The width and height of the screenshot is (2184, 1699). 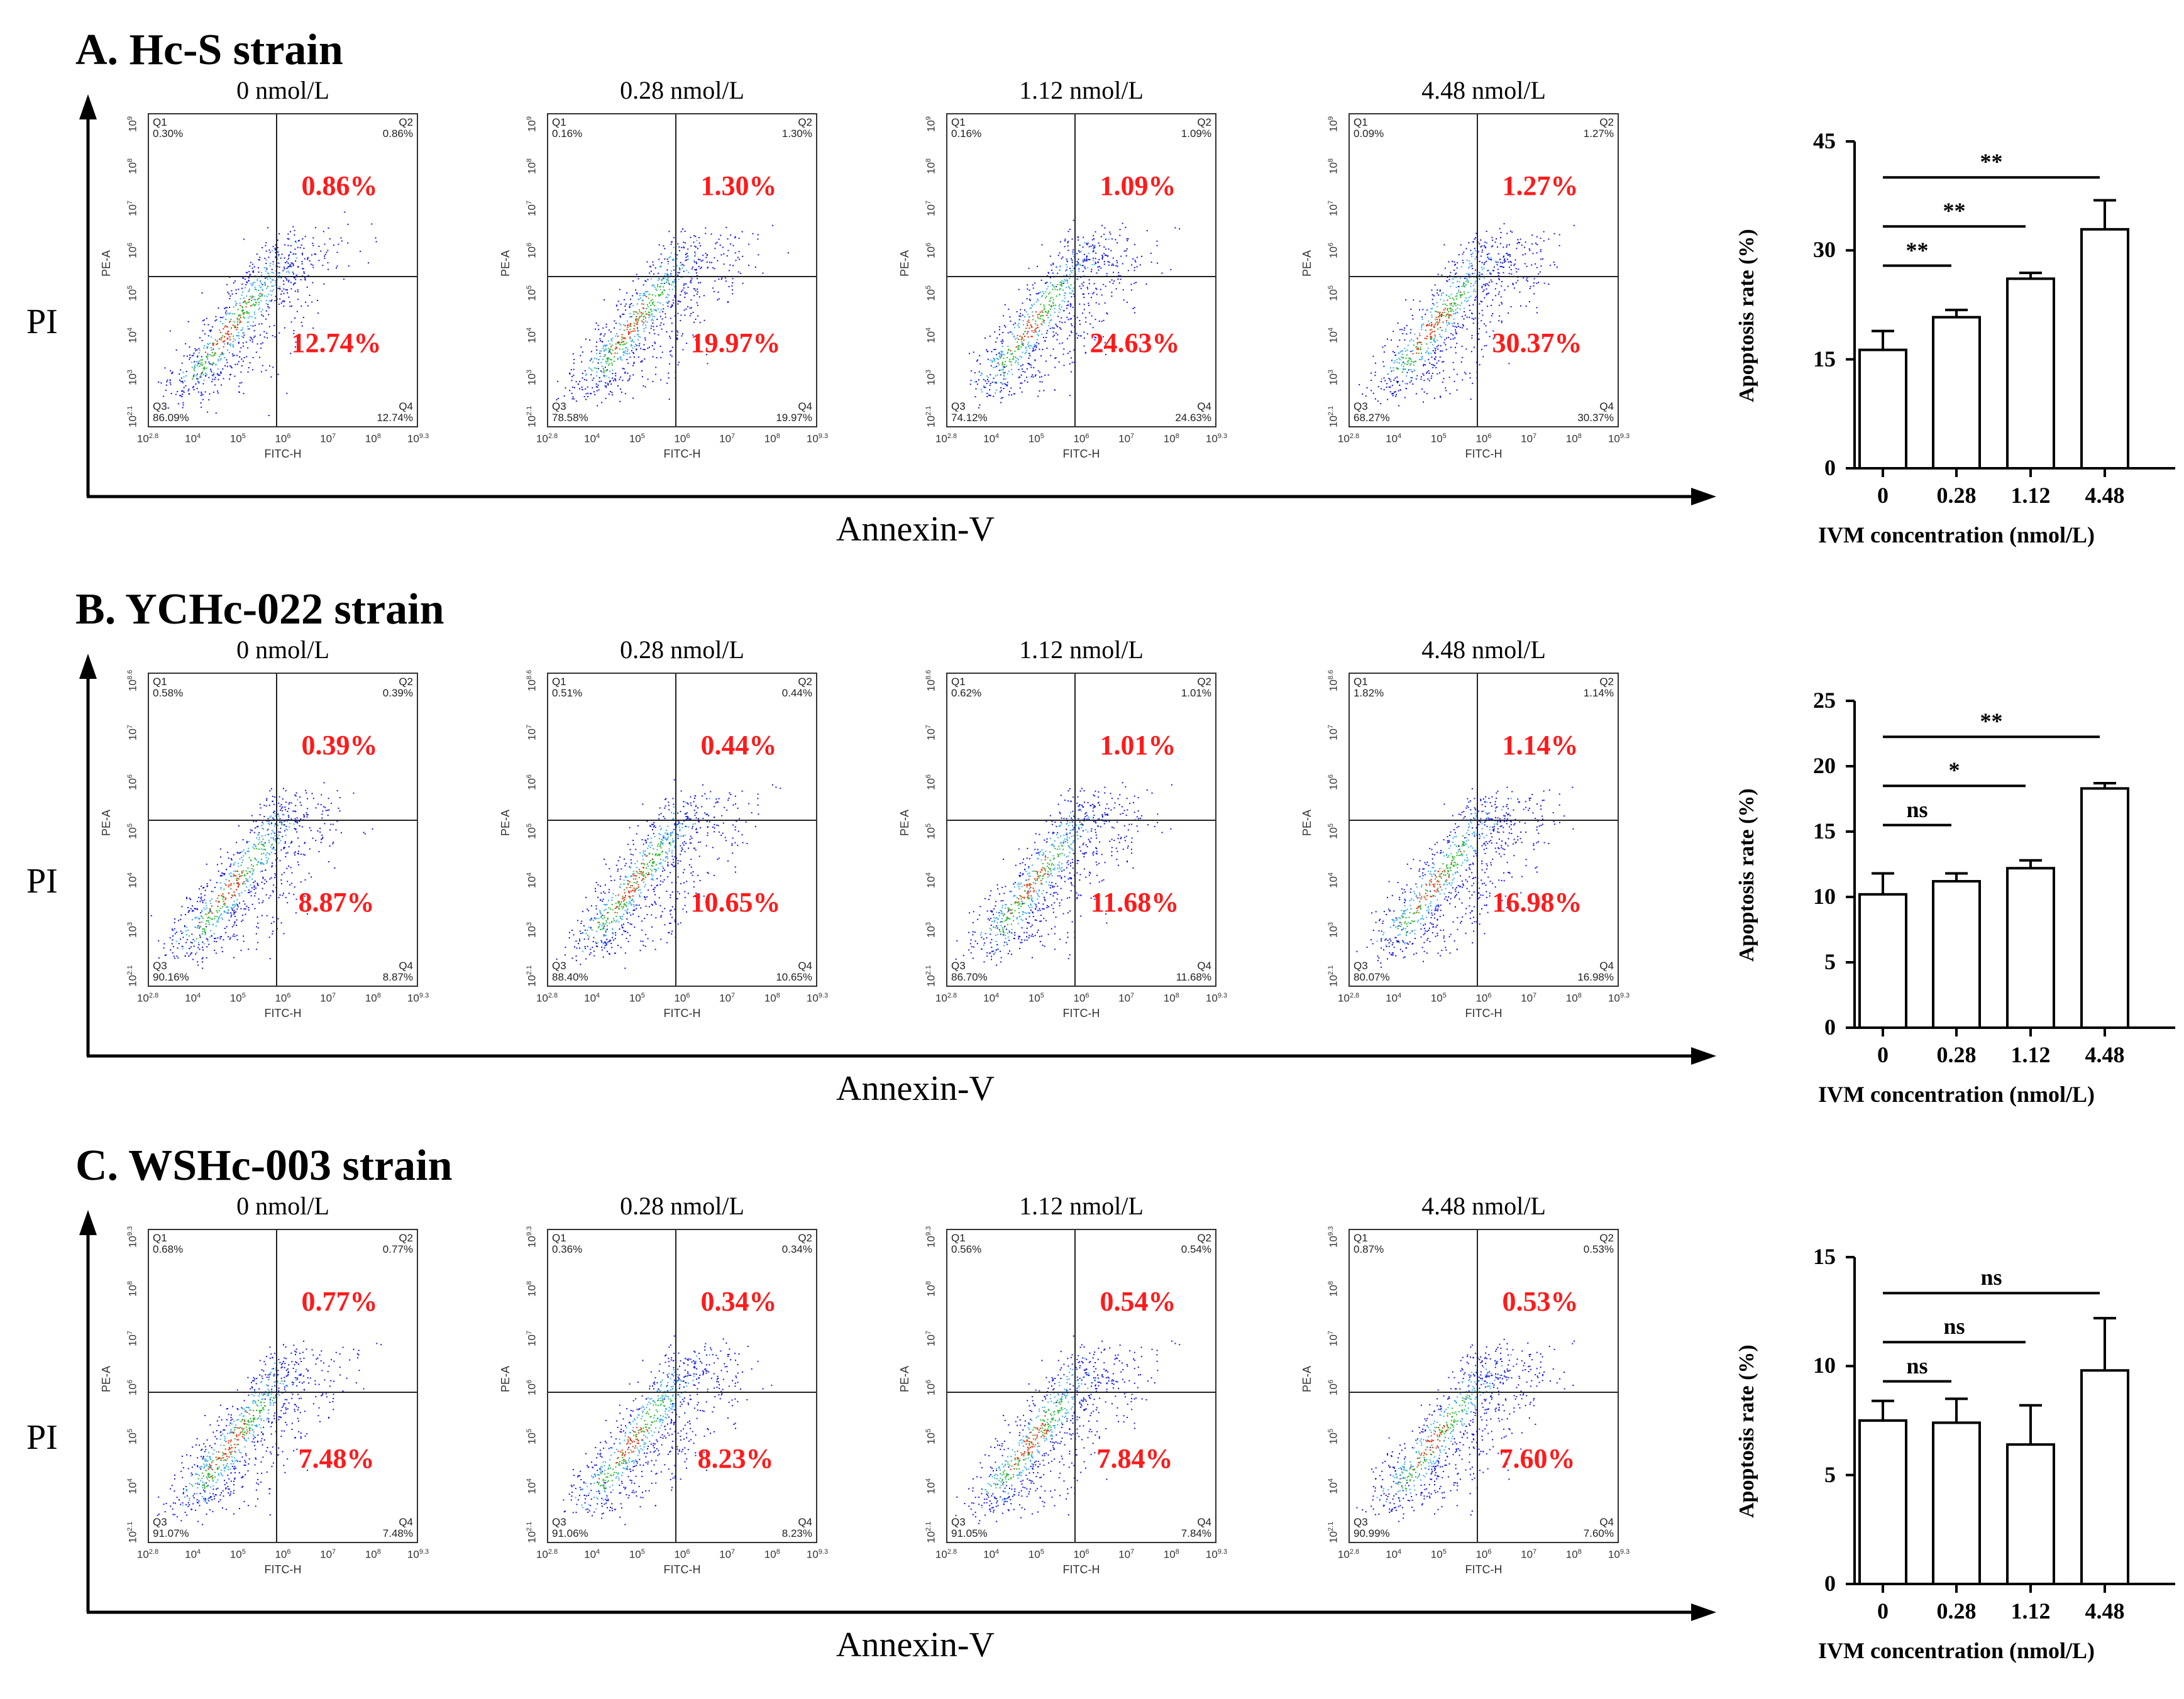 I want to click on flow-y-tick: 105, so click(x=132, y=831).